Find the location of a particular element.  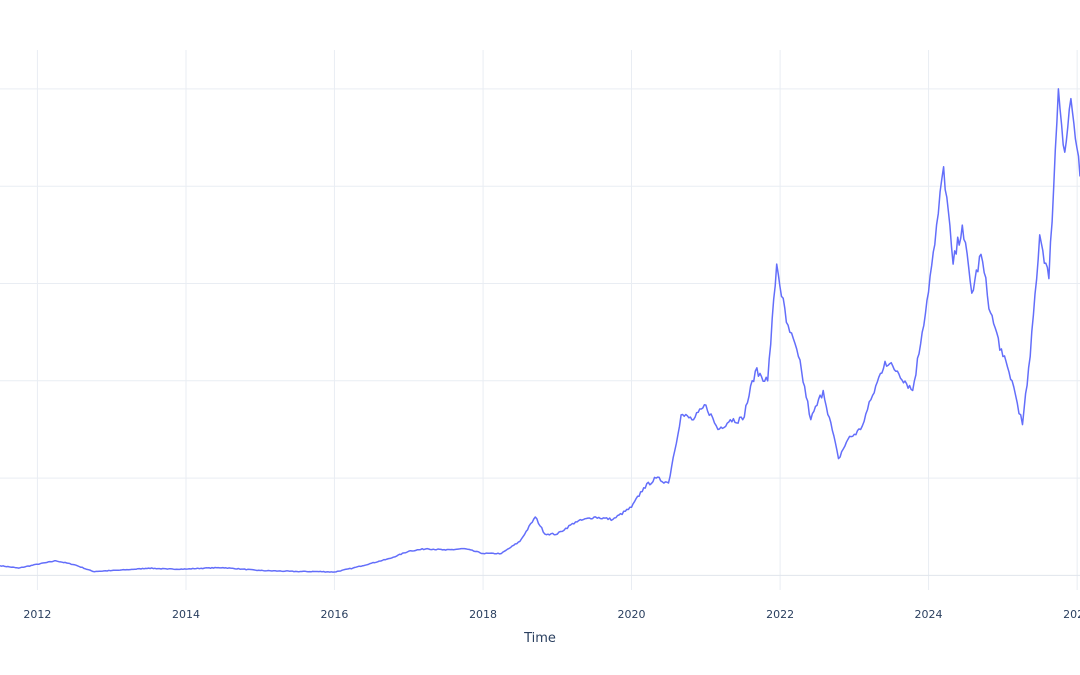

x-tick-label: 2016 is located at coordinates (334, 614).